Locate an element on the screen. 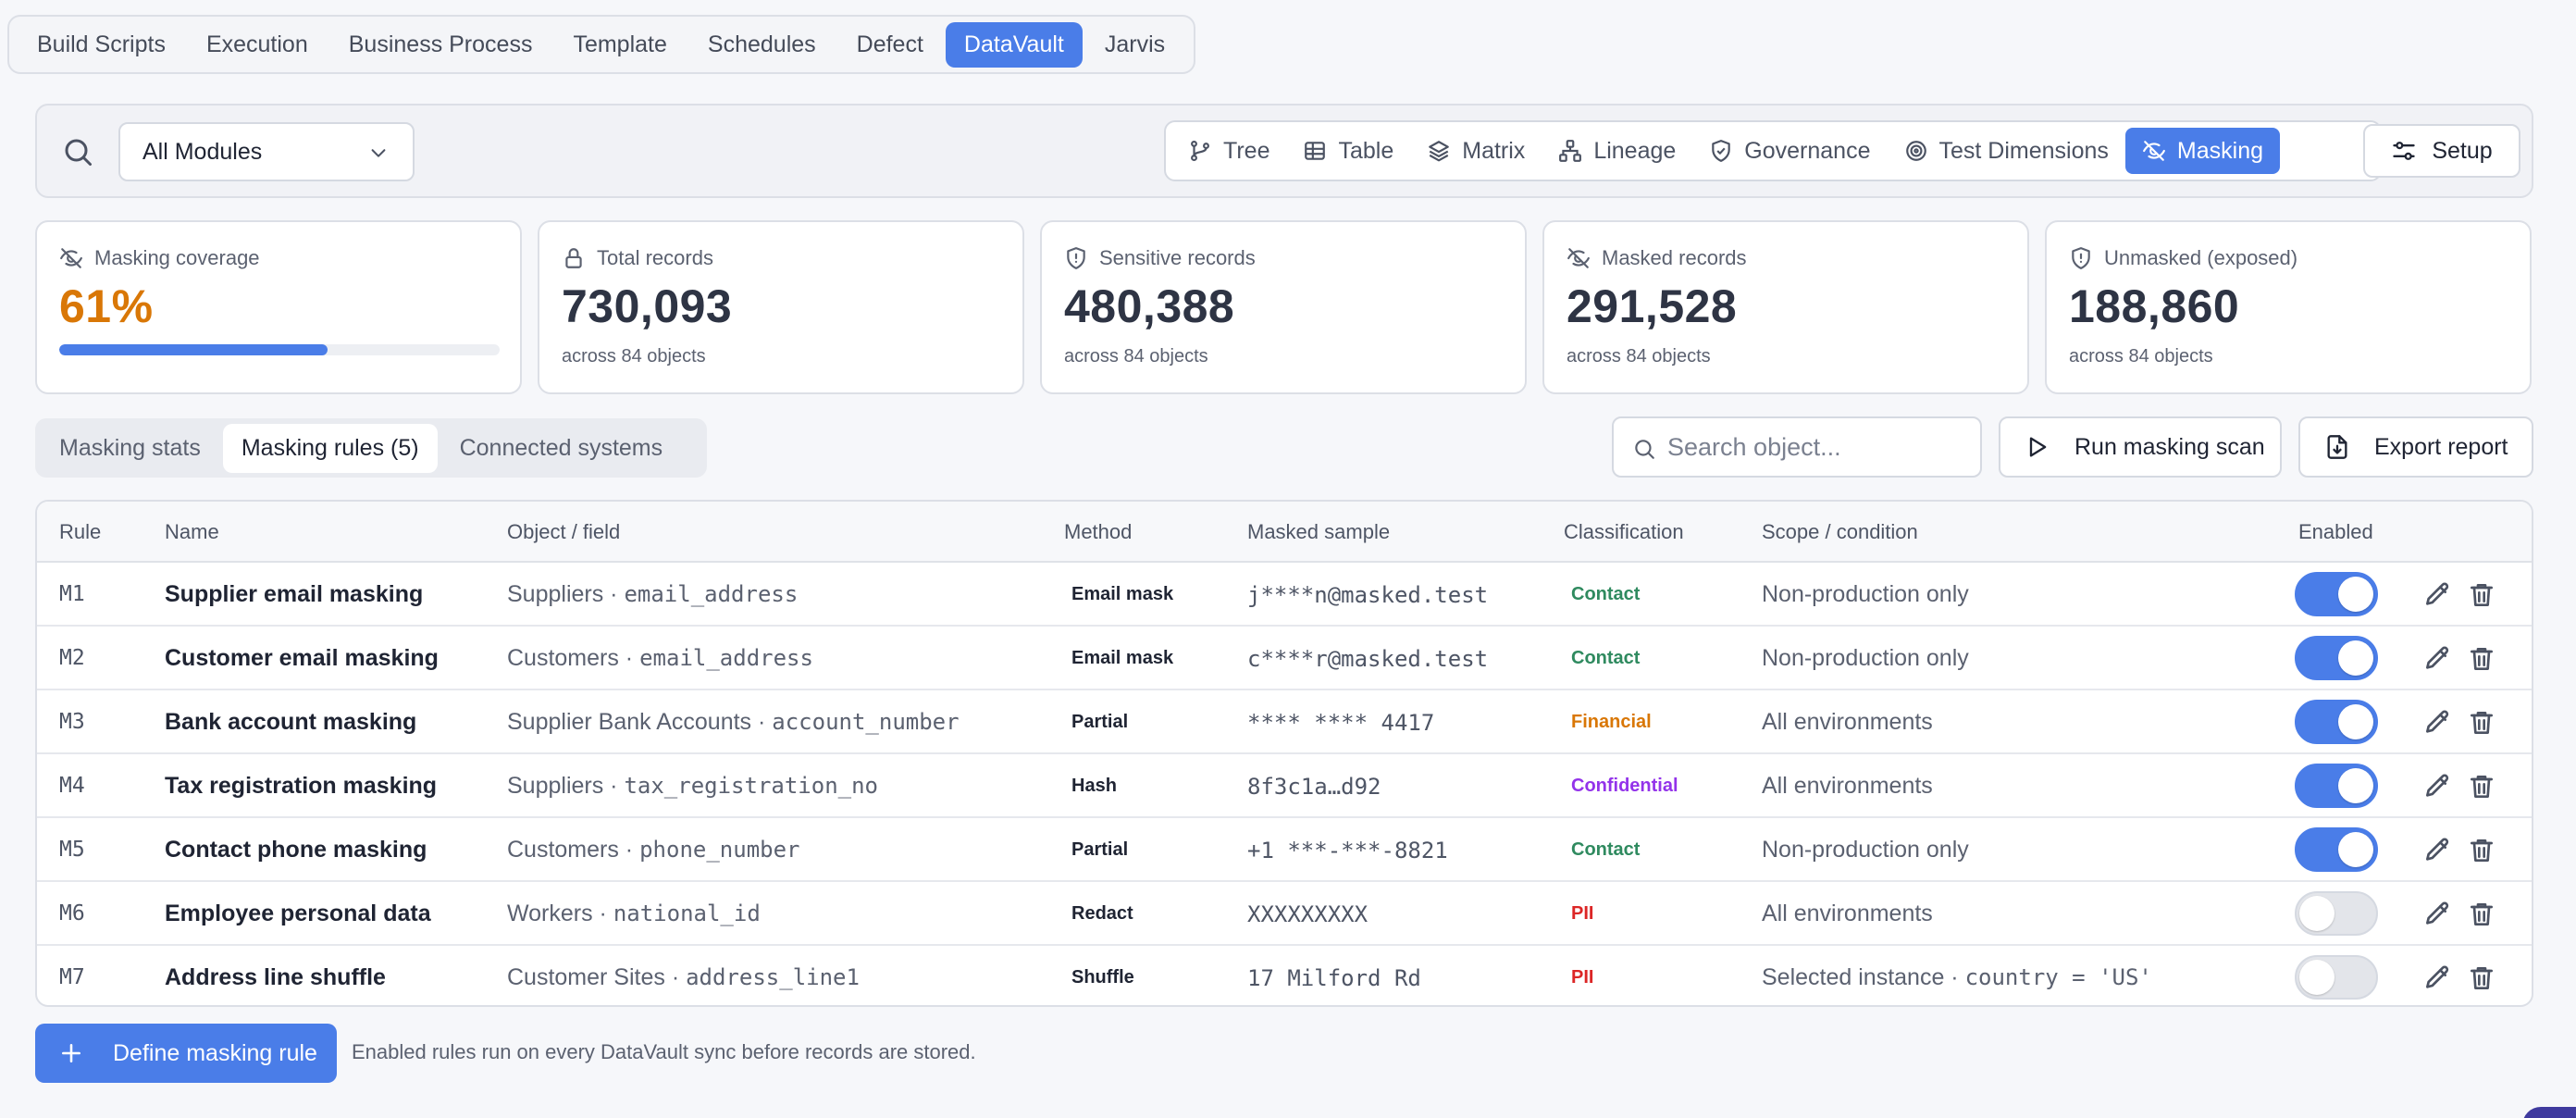 The height and width of the screenshot is (1118, 2576). scope-text: Non-production only is located at coordinates (1866, 594).